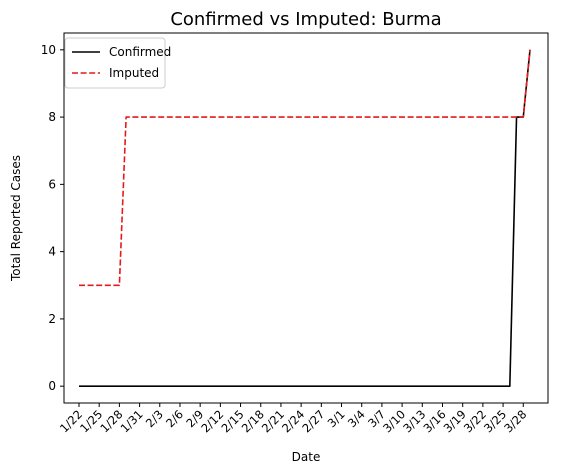 Image resolution: width=562 pixels, height=475 pixels. What do you see at coordinates (16, 218) in the screenshot?
I see `y-axis-label: Total Reported Cases` at bounding box center [16, 218].